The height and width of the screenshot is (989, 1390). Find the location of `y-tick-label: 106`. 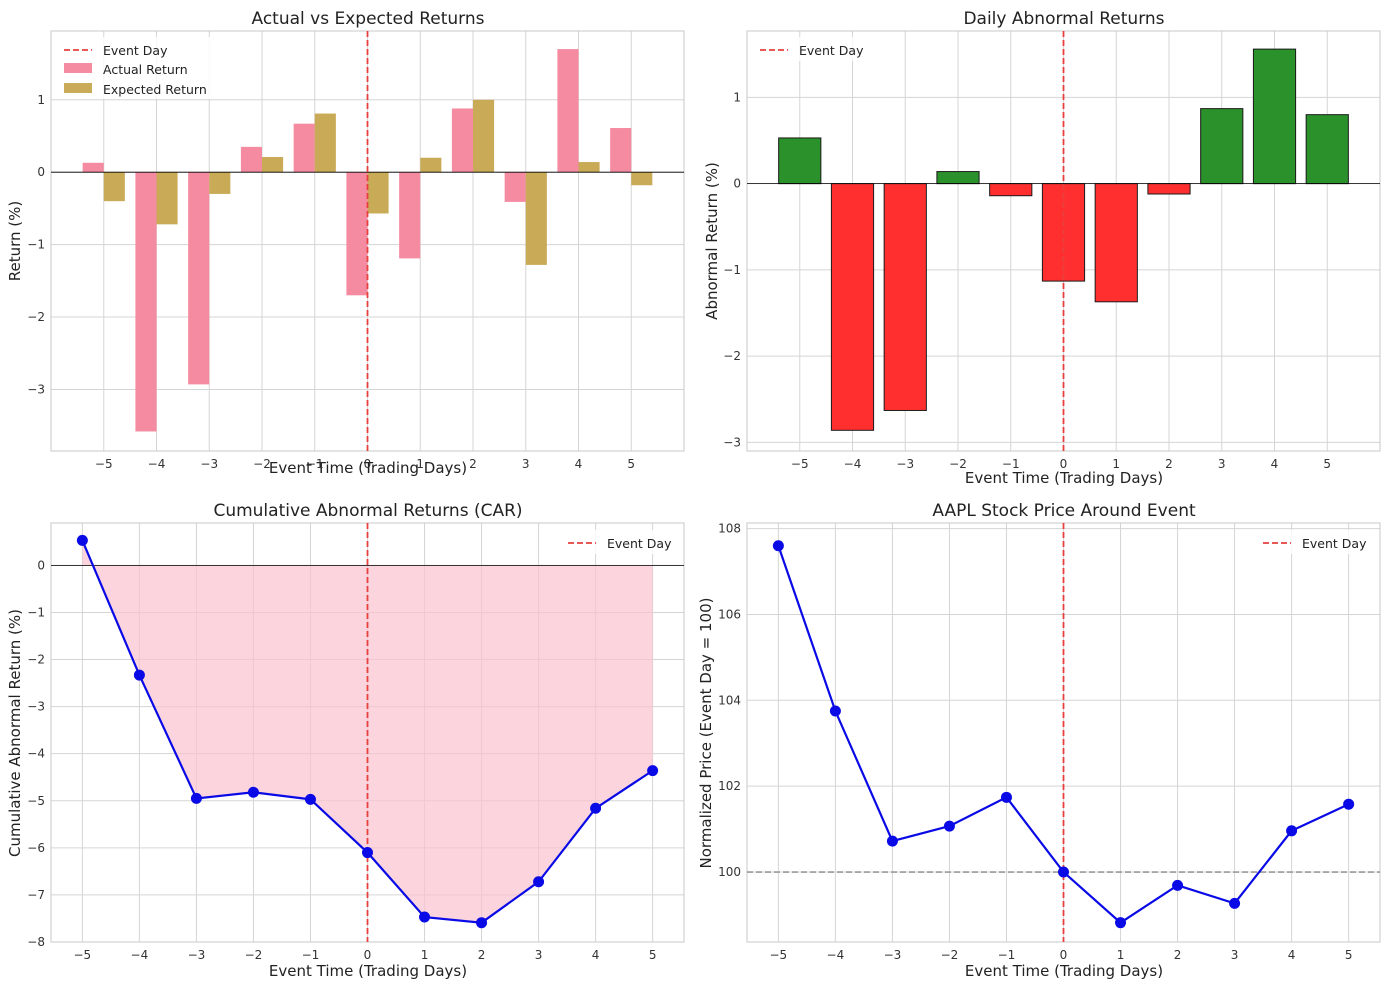

y-tick-label: 106 is located at coordinates (729, 614).